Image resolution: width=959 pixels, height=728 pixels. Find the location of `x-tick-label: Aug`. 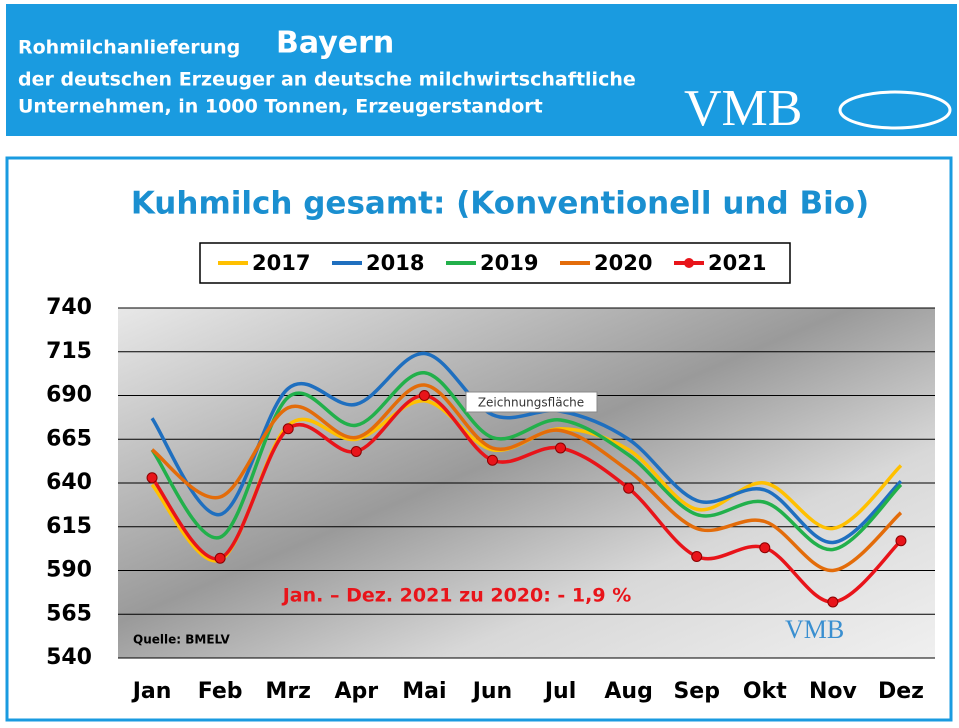

x-tick-label: Aug is located at coordinates (628, 691).